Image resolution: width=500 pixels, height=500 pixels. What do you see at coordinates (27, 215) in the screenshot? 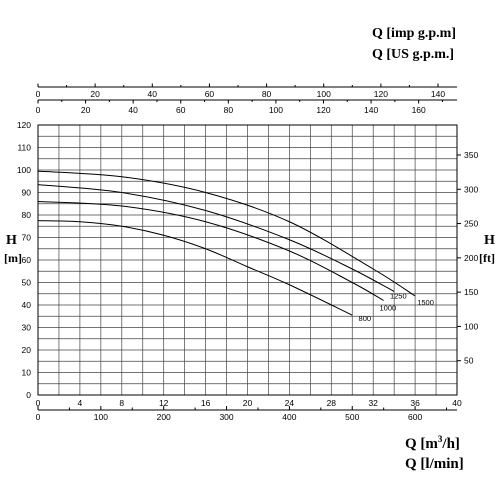
I see `y-tick-label-m: 80` at bounding box center [27, 215].